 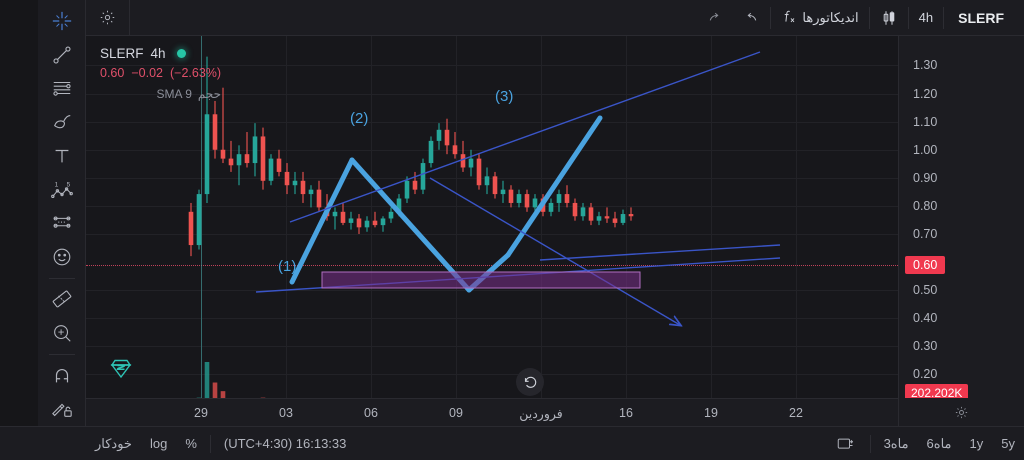 What do you see at coordinates (62, 300) in the screenshot?
I see `measure-tool` at bounding box center [62, 300].